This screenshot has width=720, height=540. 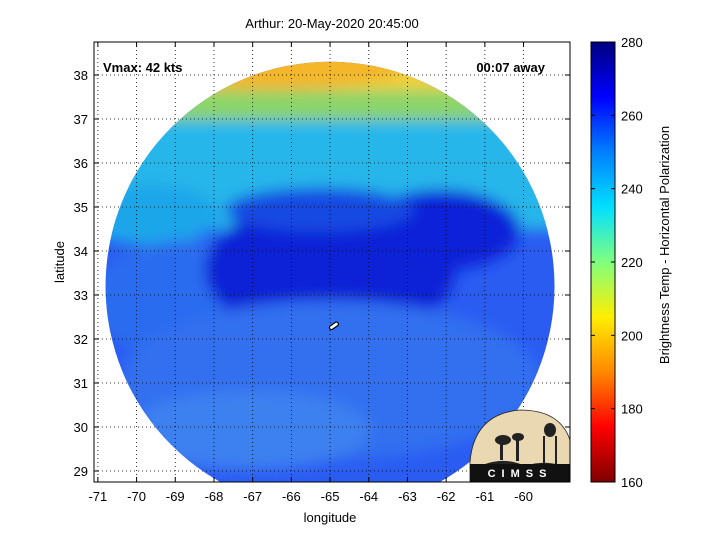 What do you see at coordinates (81, 75) in the screenshot?
I see `y-tick-label: 38` at bounding box center [81, 75].